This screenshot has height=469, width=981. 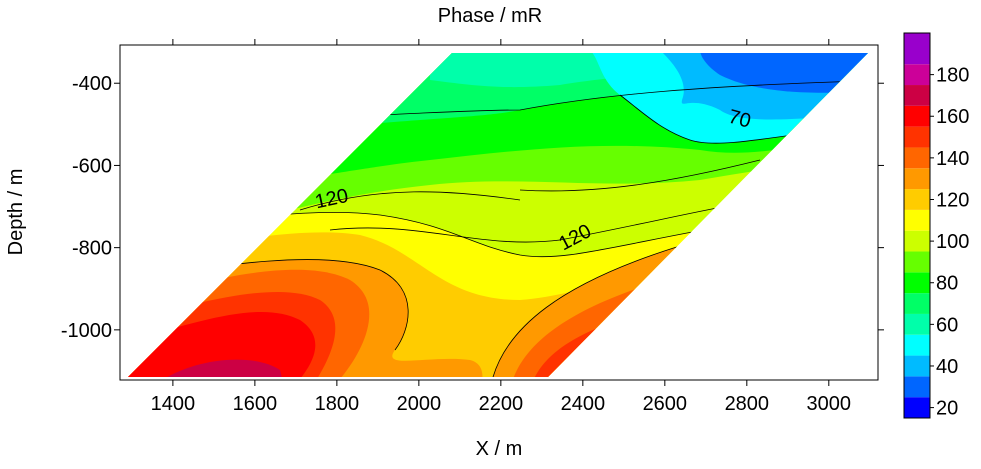 What do you see at coordinates (747, 404) in the screenshot?
I see `x-tick-label: 2800` at bounding box center [747, 404].